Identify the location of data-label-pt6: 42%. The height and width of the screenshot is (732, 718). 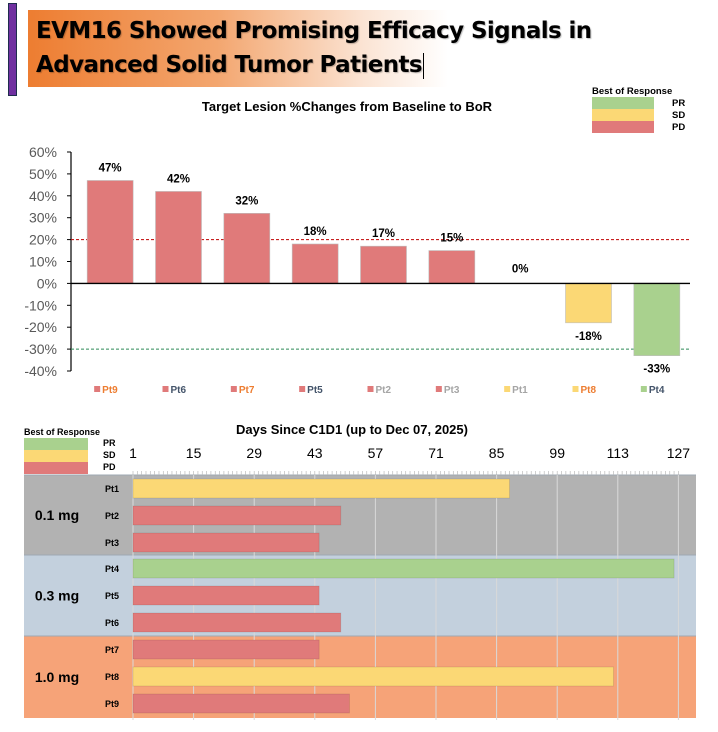
(178, 179).